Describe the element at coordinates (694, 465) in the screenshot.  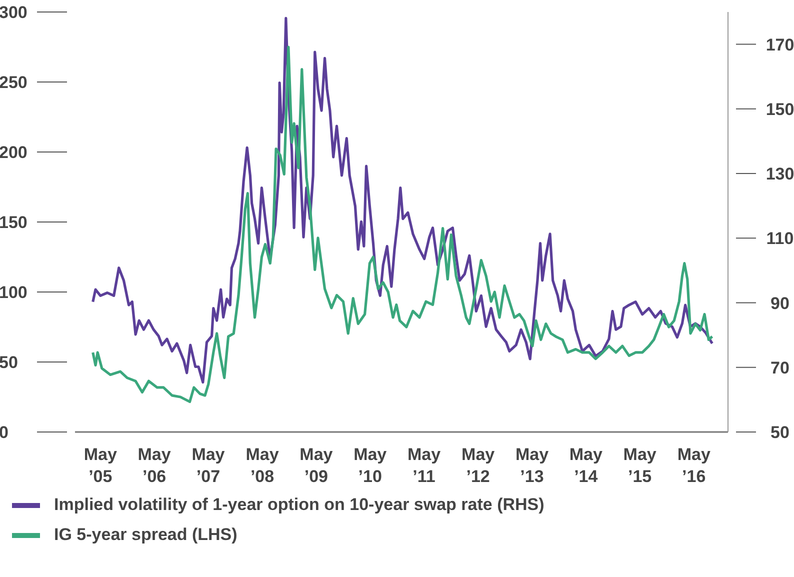
I see `x-tick-label: May ’16` at that location.